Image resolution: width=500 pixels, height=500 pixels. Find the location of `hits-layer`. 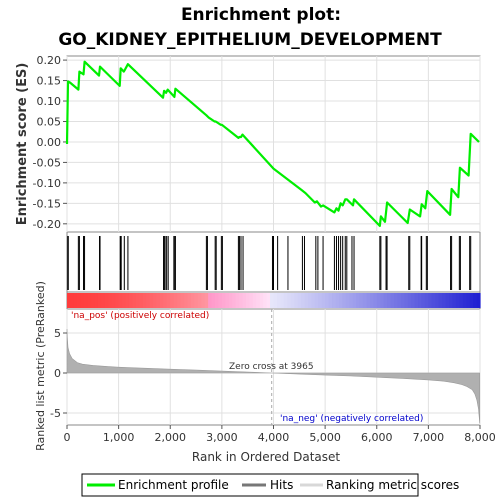

hits-layer is located at coordinates (269, 263).